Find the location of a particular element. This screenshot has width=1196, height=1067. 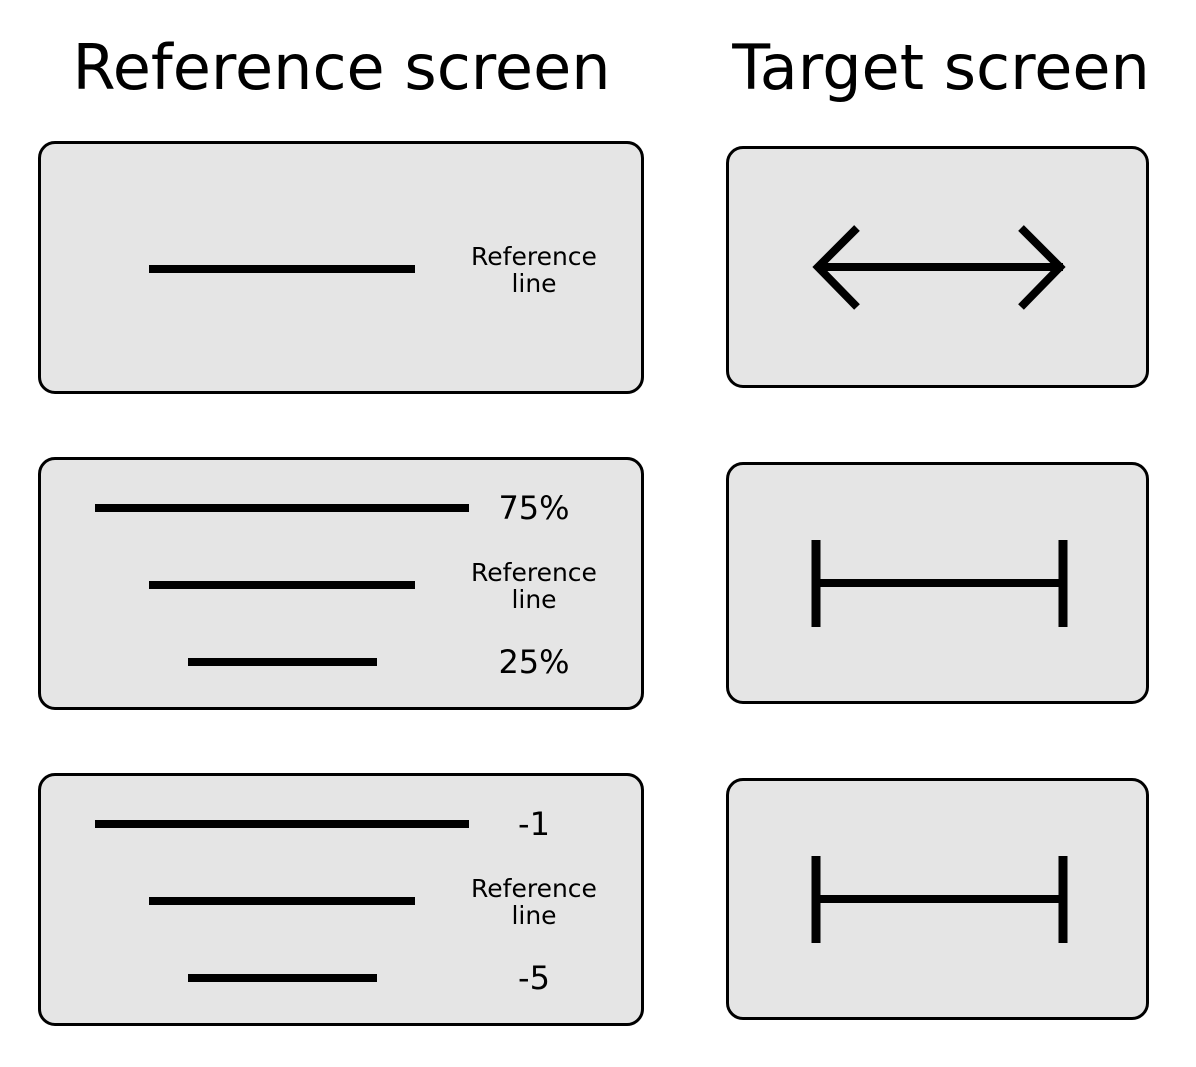

double-headed-arrow-icon is located at coordinates (939, 267).